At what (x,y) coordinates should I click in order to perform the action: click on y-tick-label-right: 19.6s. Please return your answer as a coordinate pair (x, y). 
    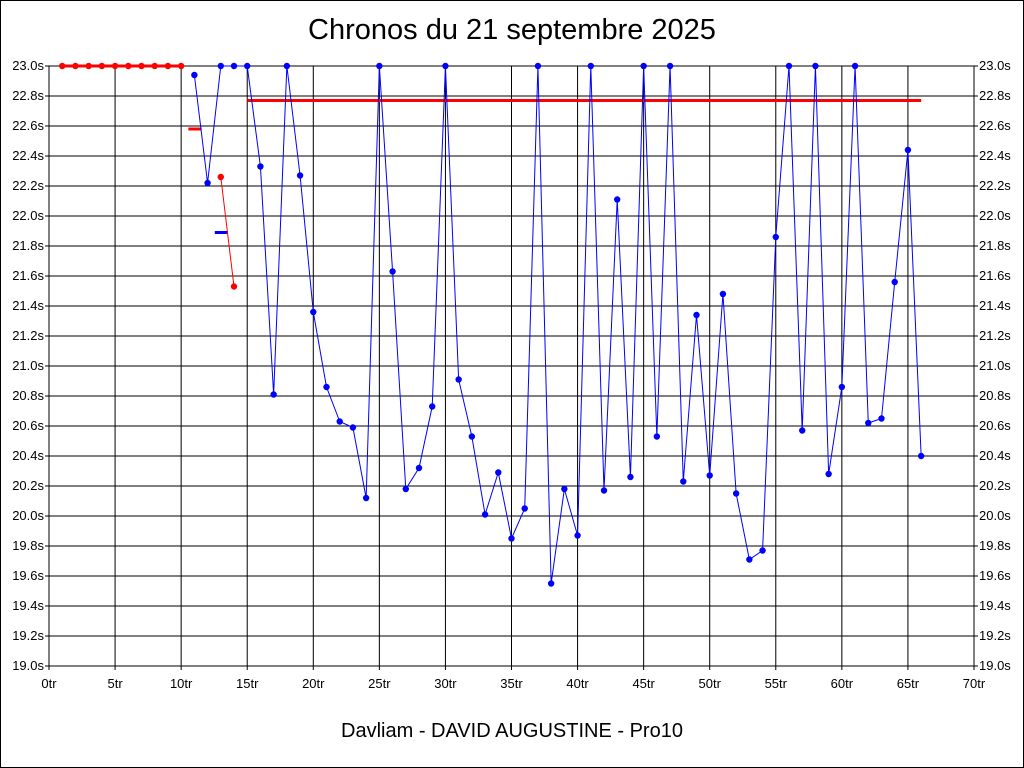
    Looking at the image, I should click on (995, 575).